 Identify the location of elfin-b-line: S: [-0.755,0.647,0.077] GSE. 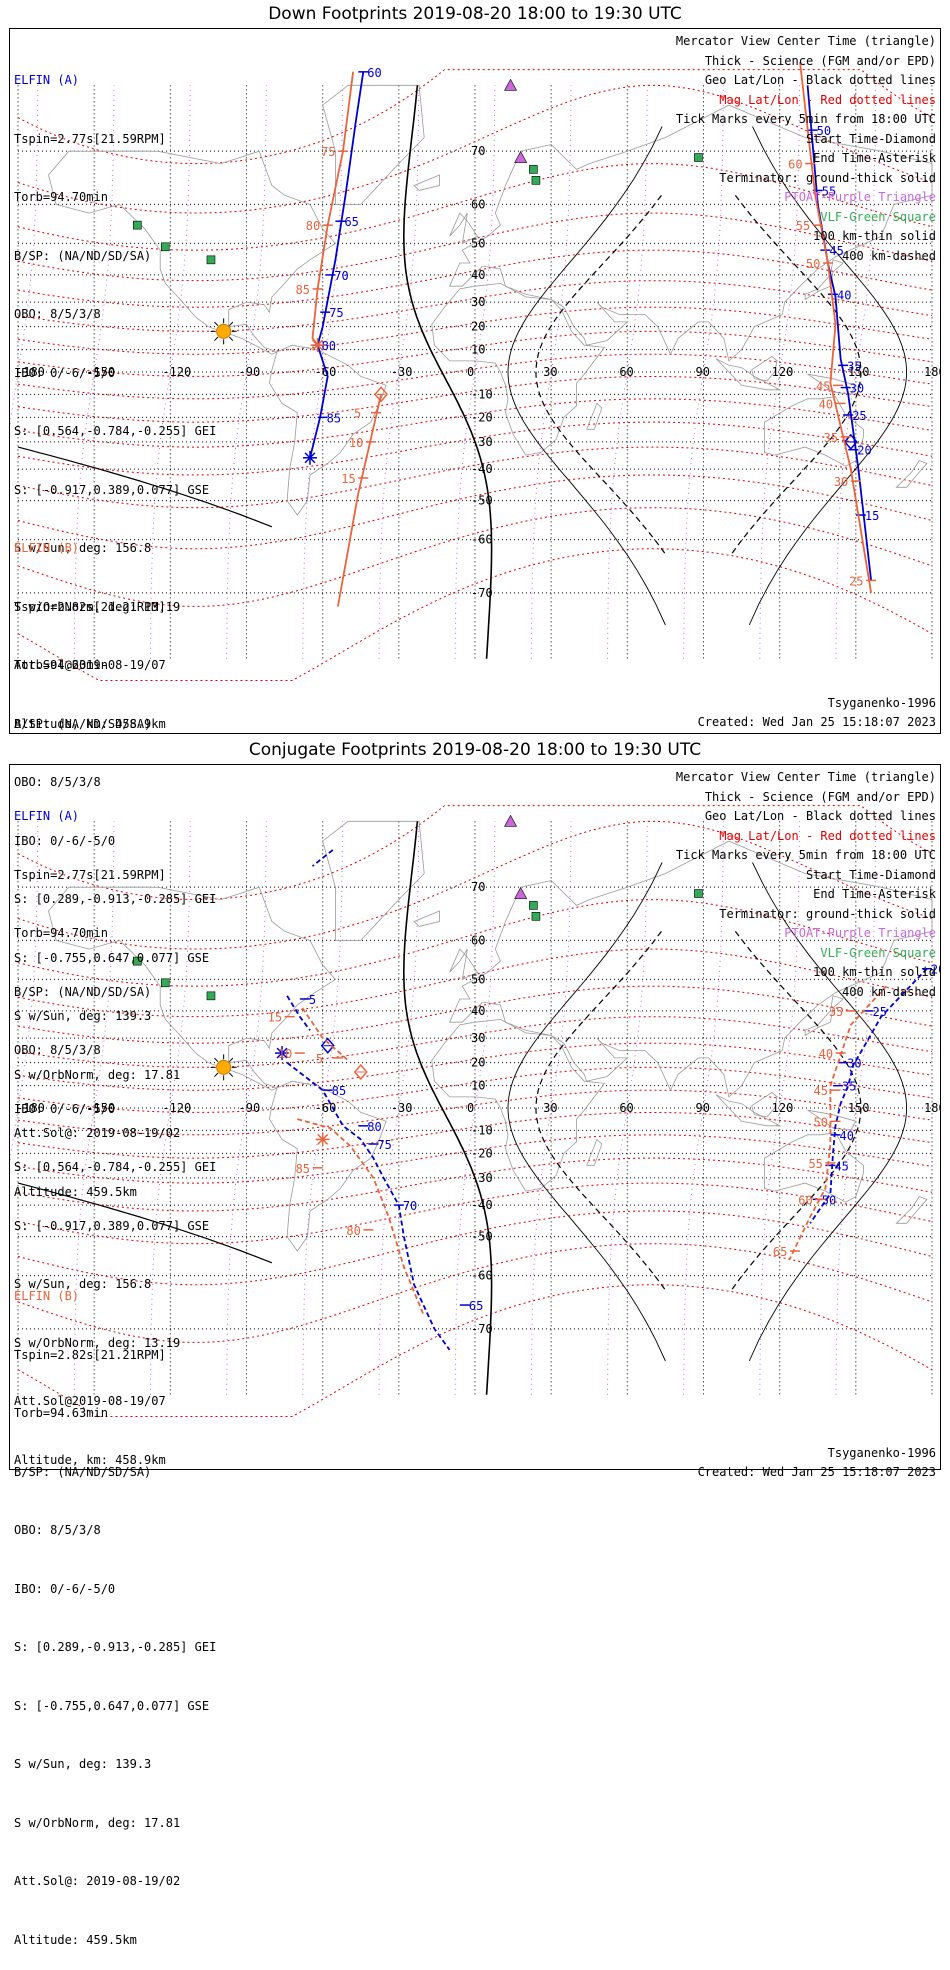
(112, 957).